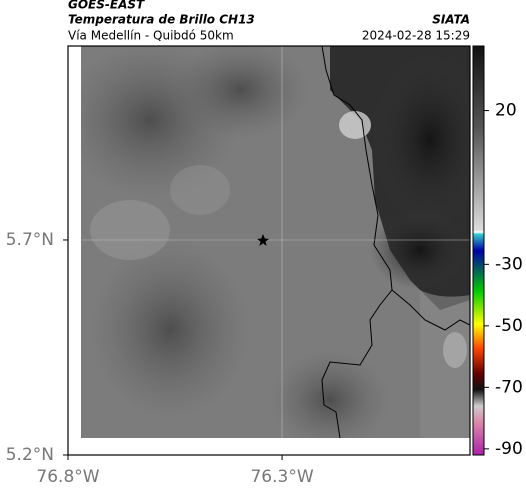 This screenshot has width=526, height=495. What do you see at coordinates (509, 449) in the screenshot?
I see `colorbar-tick-label: -90` at bounding box center [509, 449].